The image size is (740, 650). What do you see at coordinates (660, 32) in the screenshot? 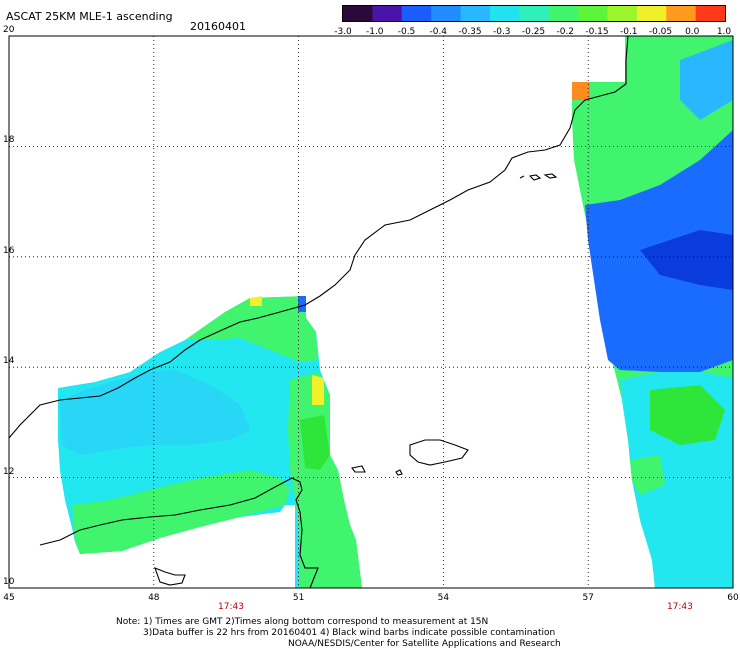
I see `color-scale-label: -0.05` at bounding box center [660, 32].